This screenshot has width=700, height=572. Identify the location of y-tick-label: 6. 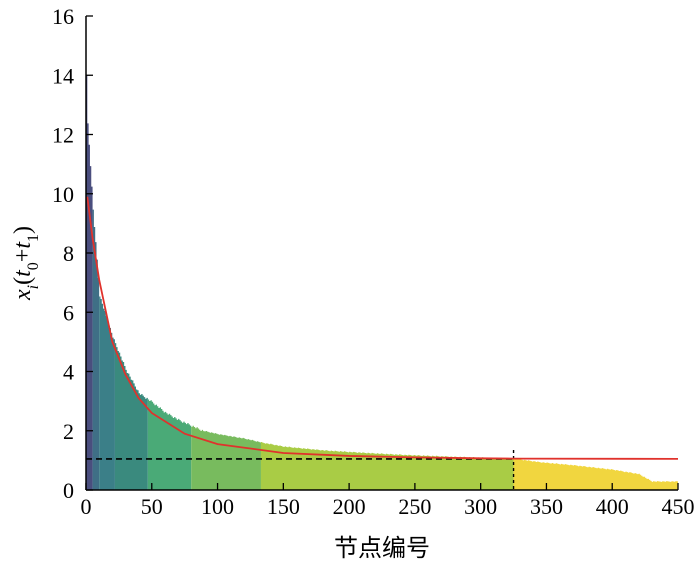
(68, 312).